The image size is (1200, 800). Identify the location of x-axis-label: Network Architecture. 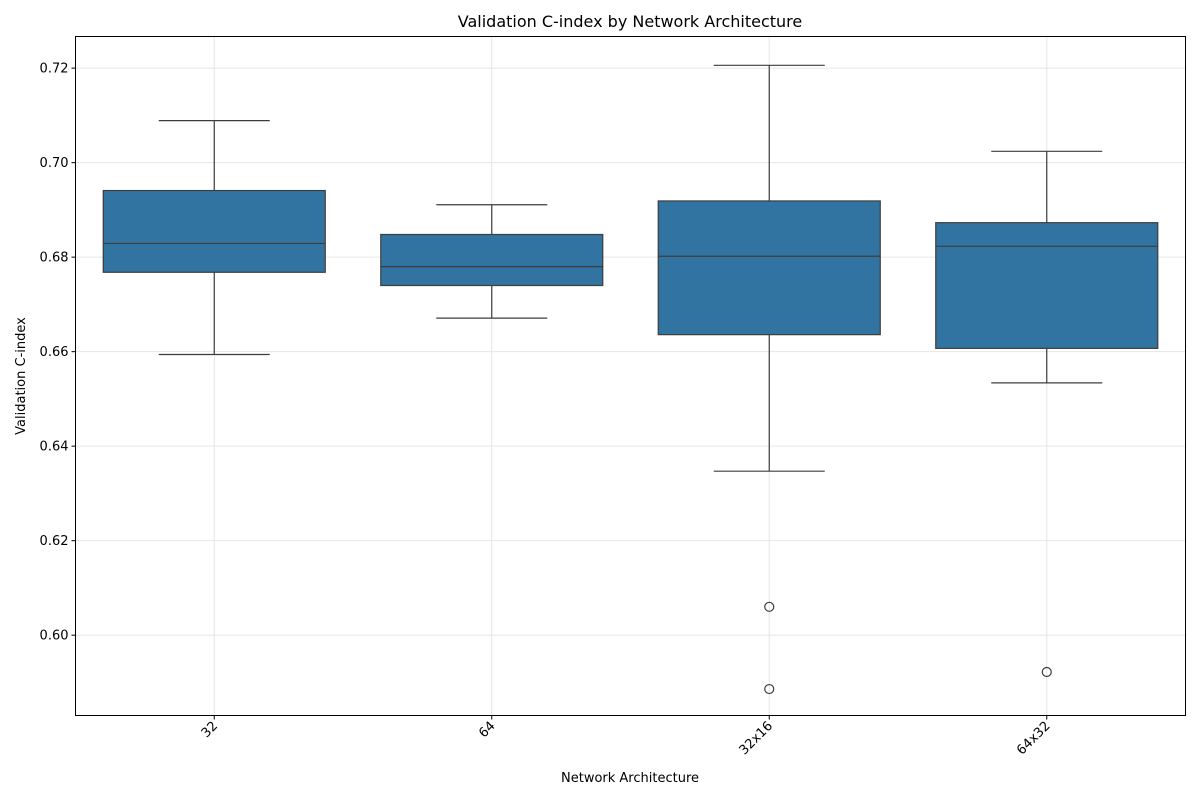
(630, 778).